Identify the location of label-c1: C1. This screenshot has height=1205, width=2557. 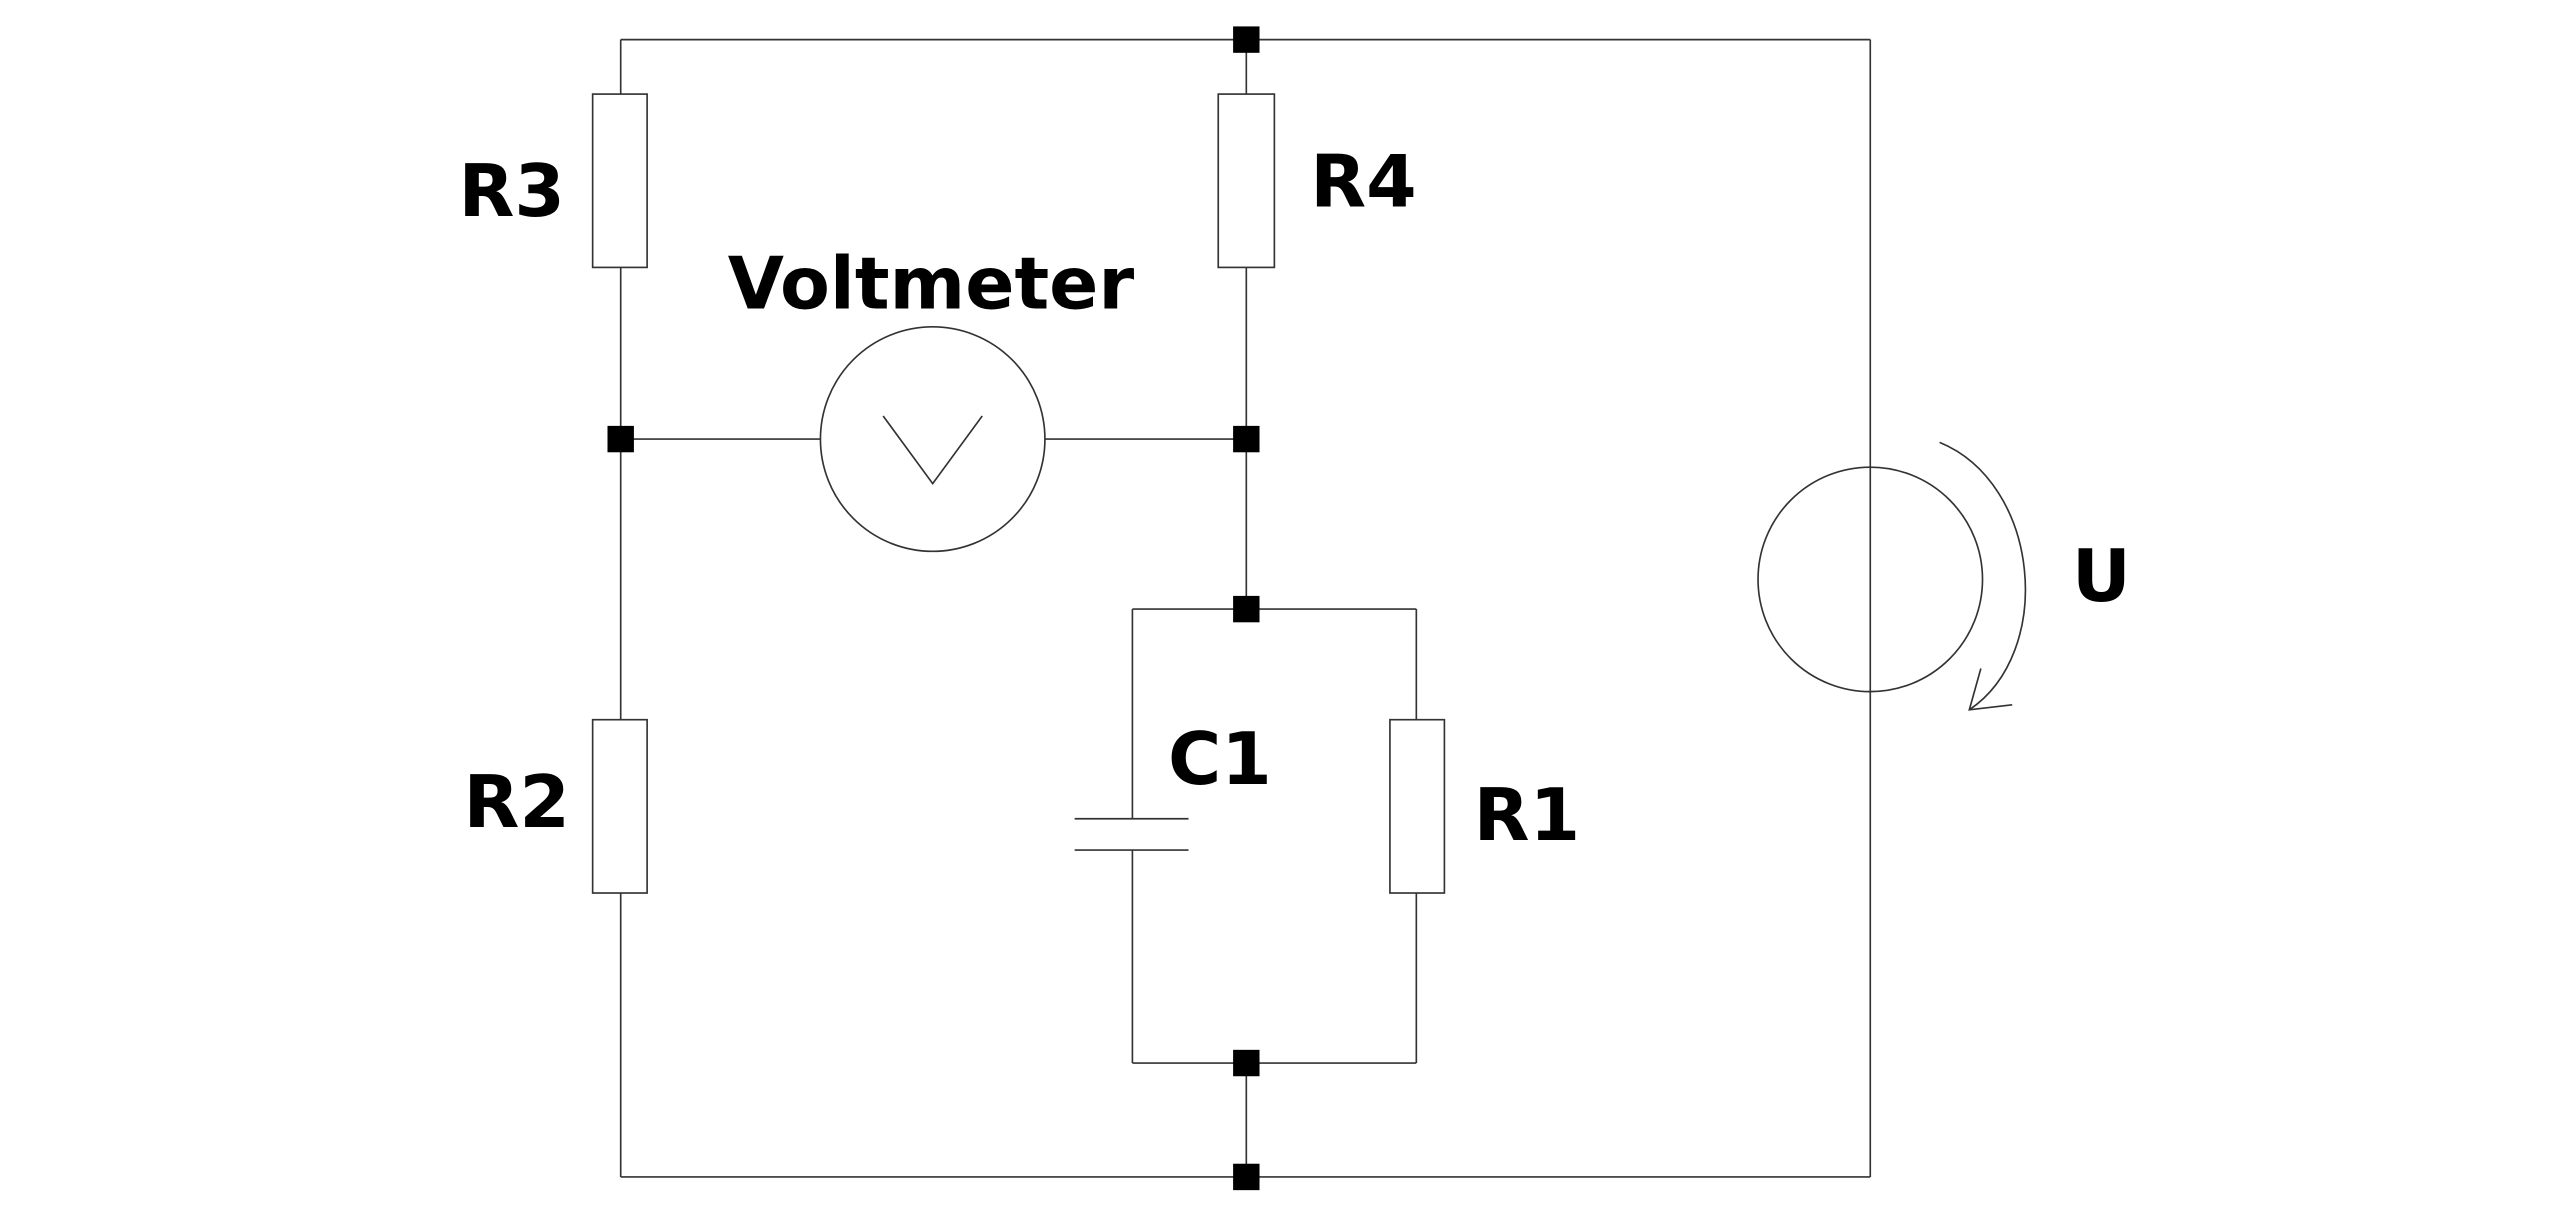
(1220, 760).